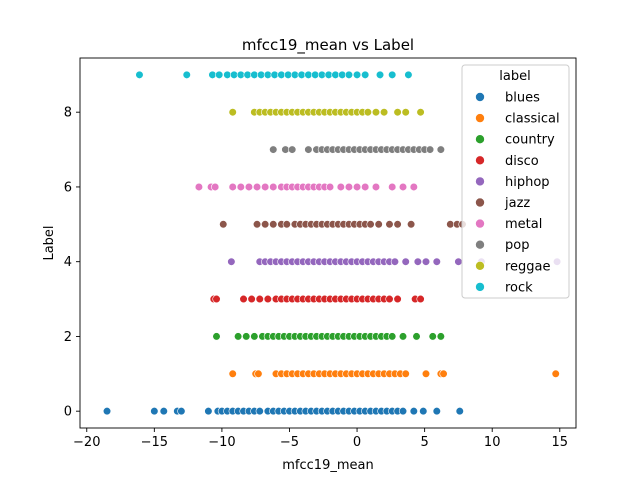  What do you see at coordinates (306, 187) in the screenshot?
I see `series-metal` at bounding box center [306, 187].